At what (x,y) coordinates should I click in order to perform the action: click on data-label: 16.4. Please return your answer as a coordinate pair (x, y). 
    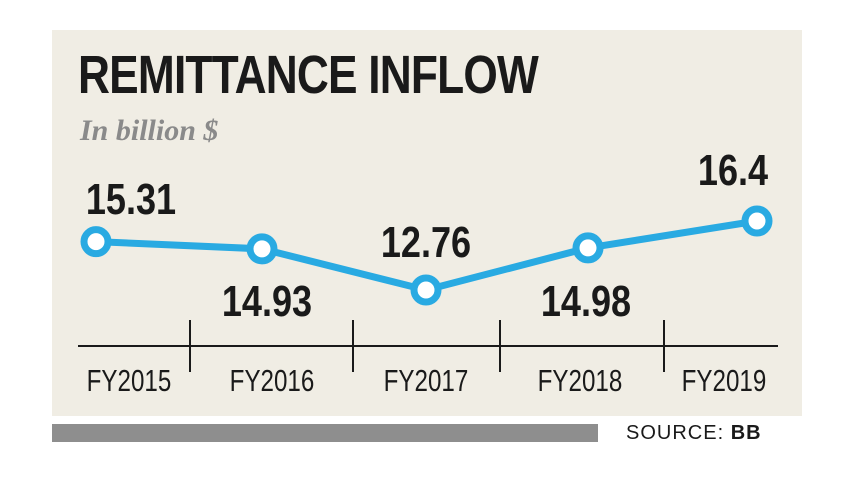
    Looking at the image, I should click on (733, 170).